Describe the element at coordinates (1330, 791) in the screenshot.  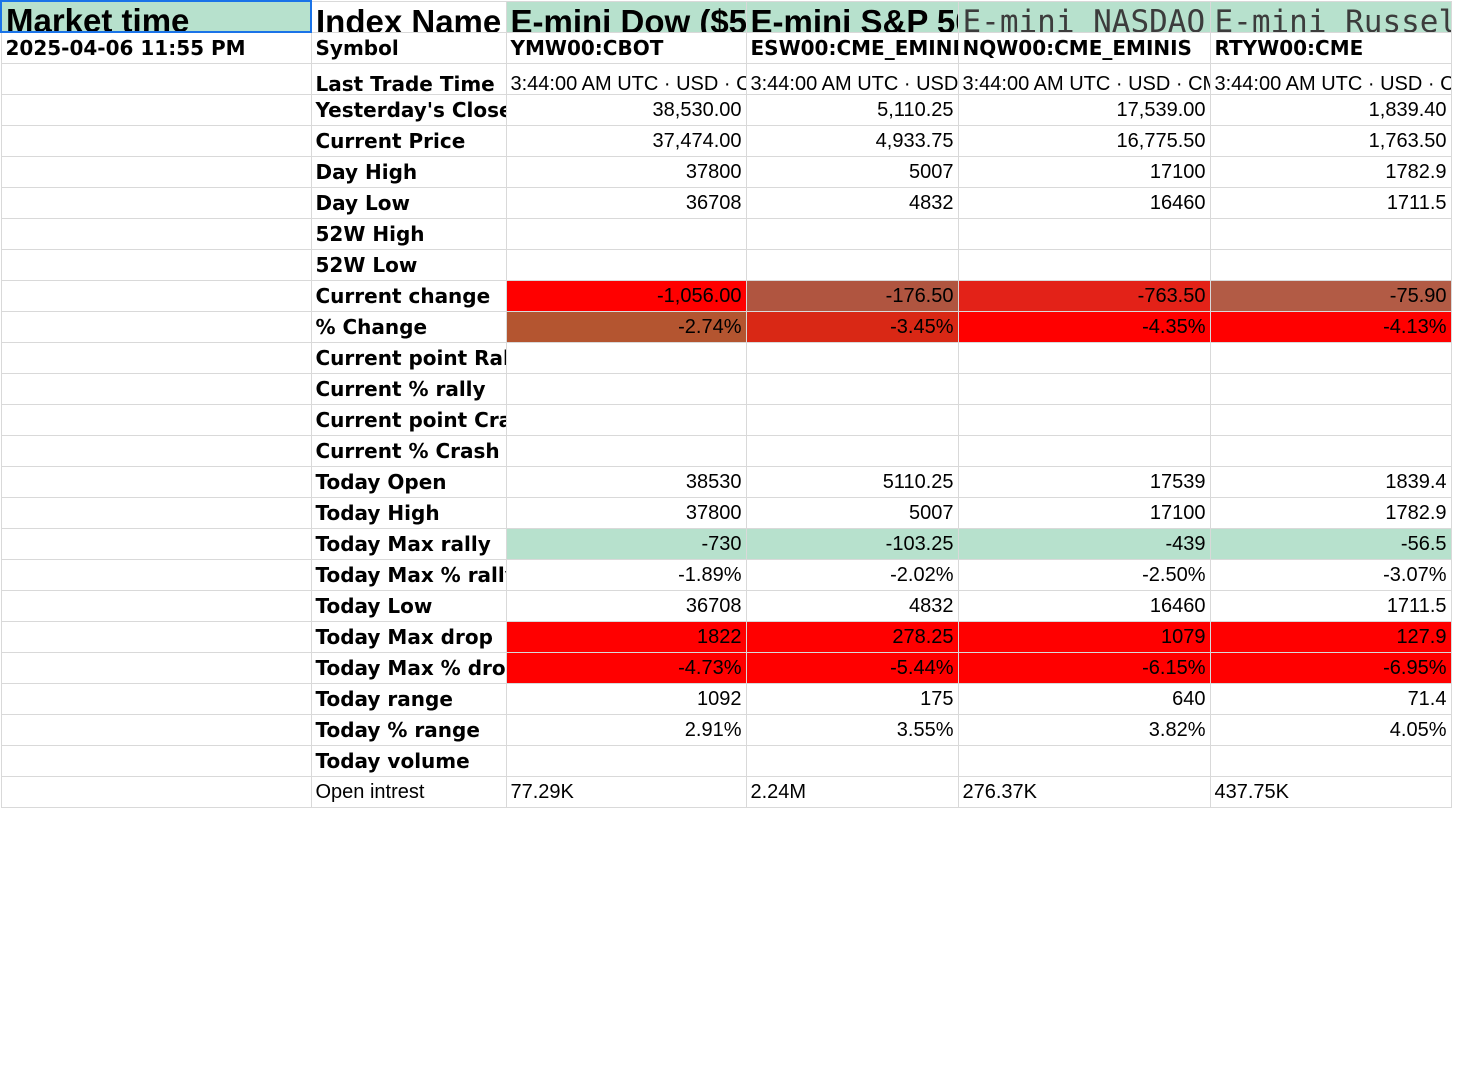
I see `cell-open-interest: 437.75K` at that location.